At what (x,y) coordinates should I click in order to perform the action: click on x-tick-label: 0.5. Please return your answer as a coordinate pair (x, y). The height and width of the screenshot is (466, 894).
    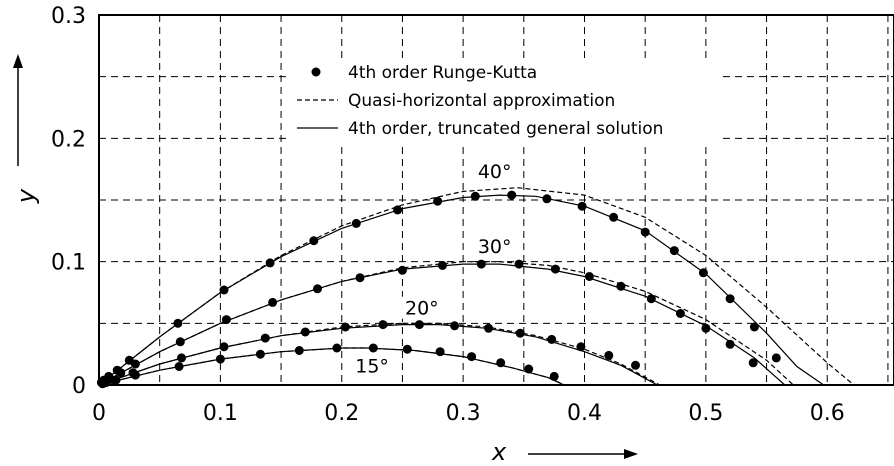
    Looking at the image, I should click on (705, 413).